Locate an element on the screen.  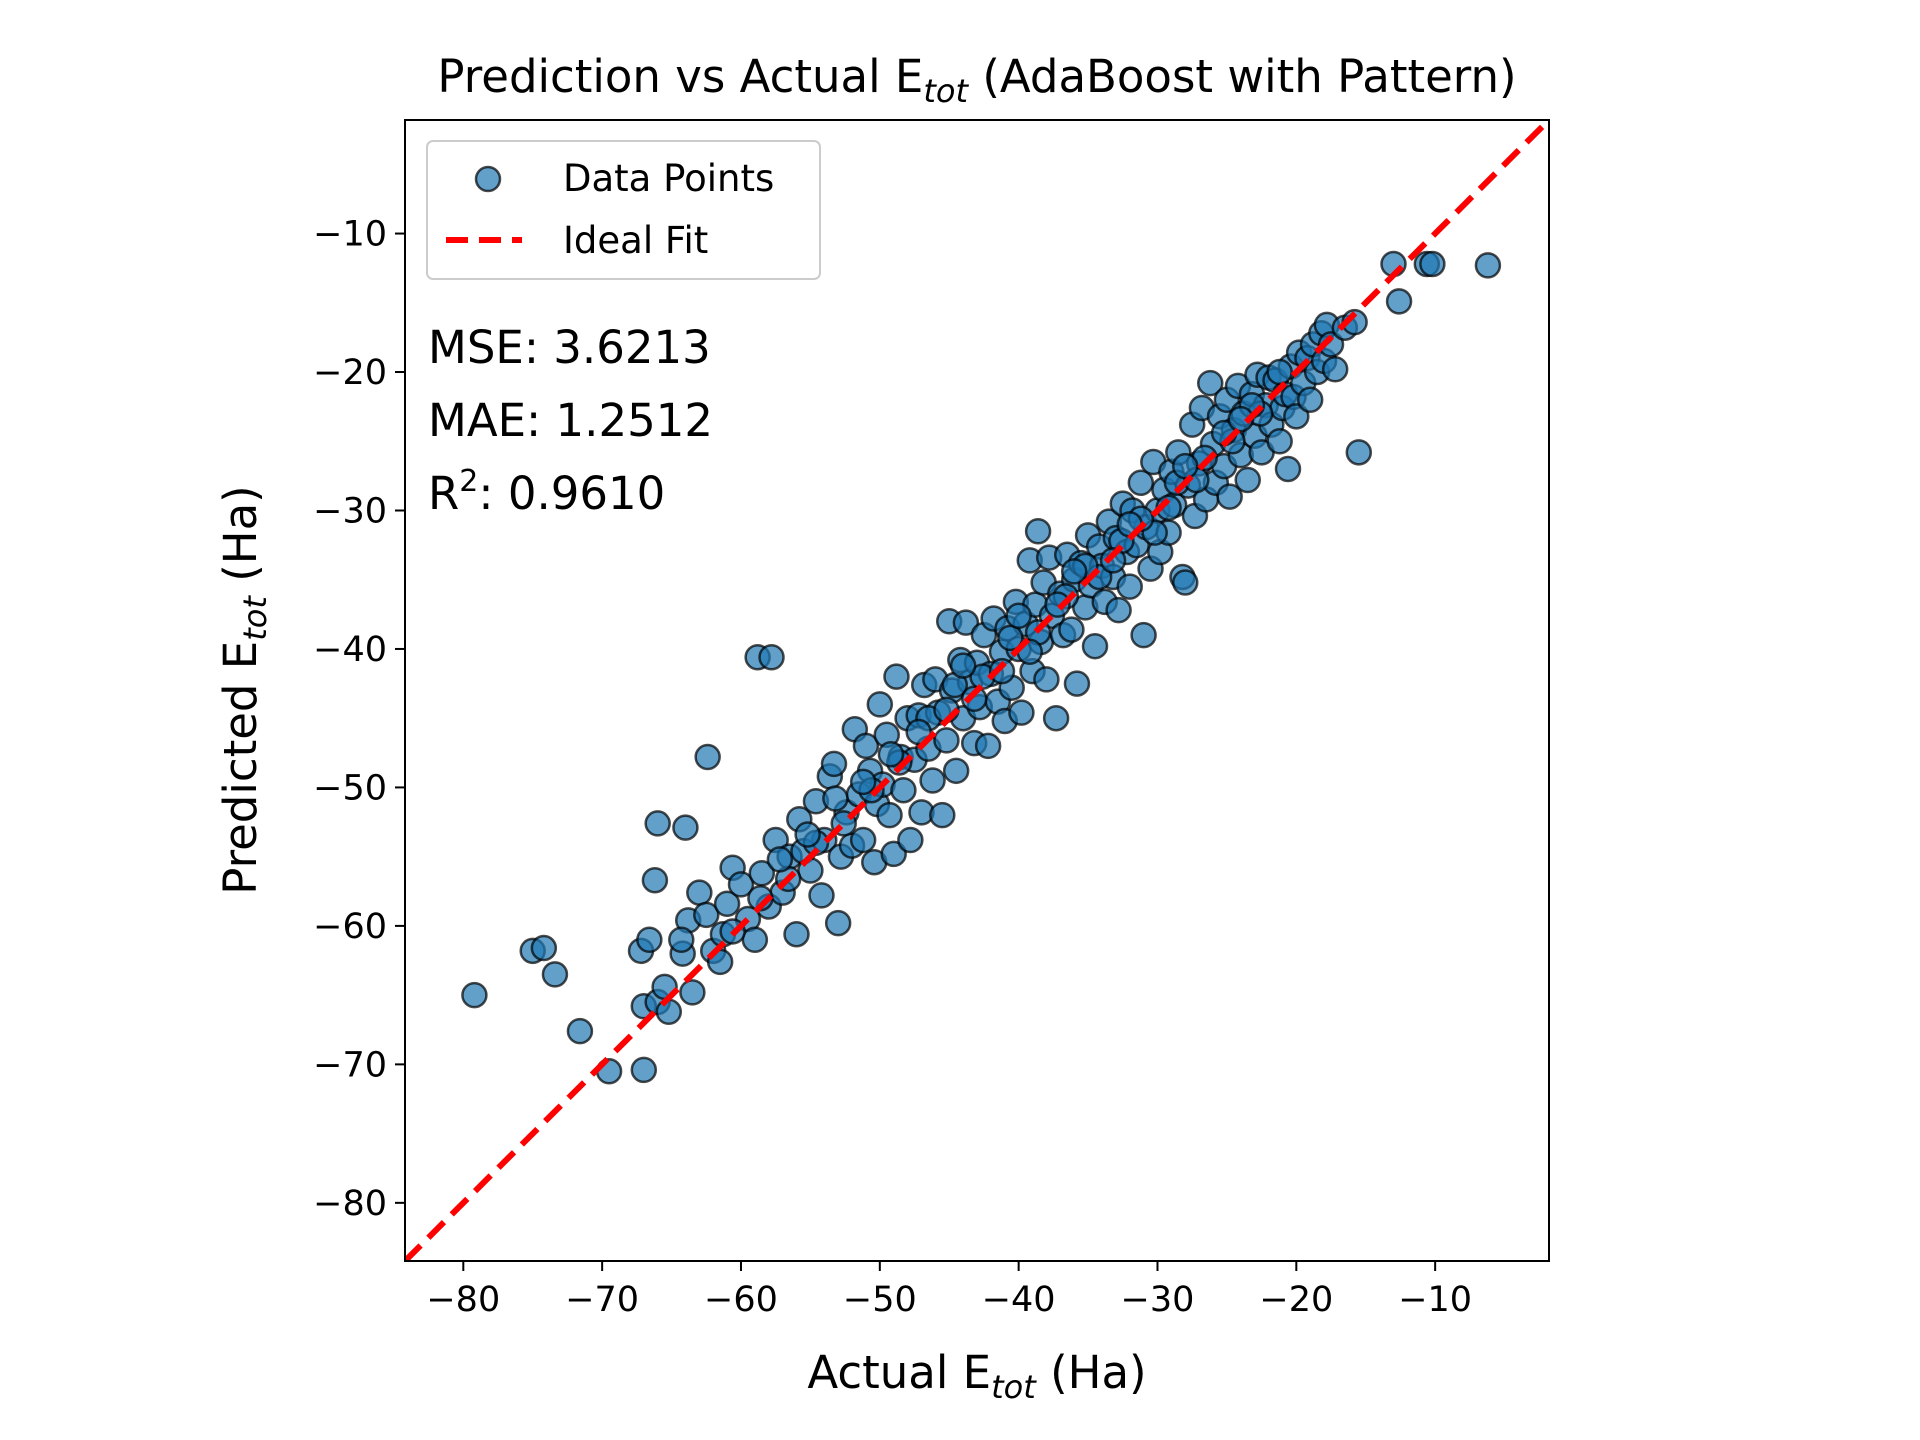
y-tick-label: −10 is located at coordinates (350, 235).